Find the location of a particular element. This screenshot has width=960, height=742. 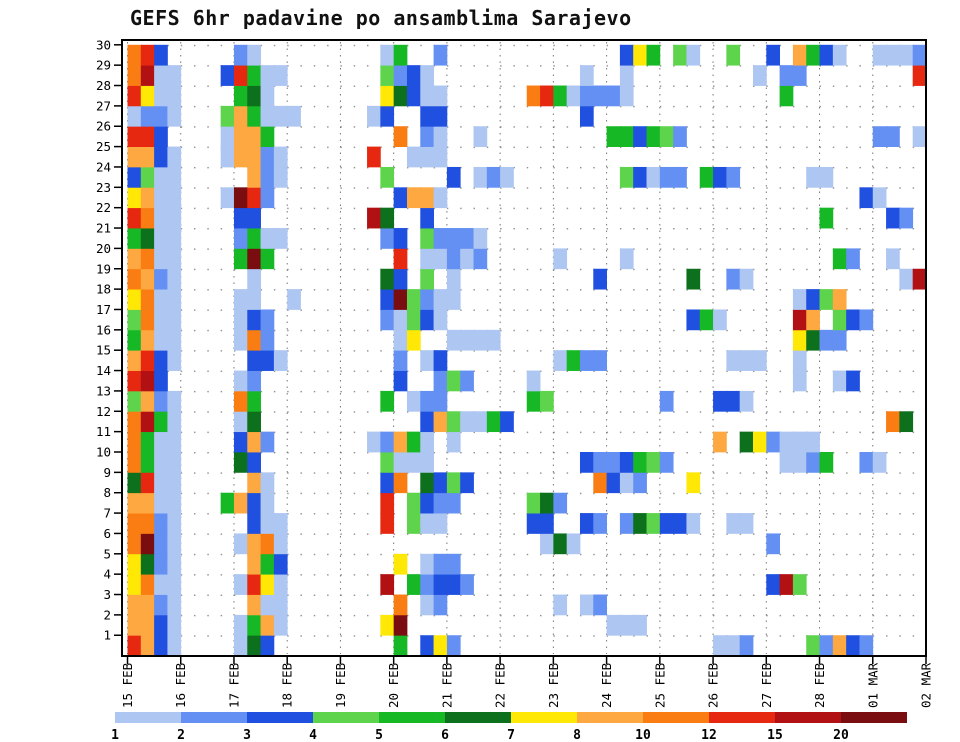

y-tick-label: 27 is located at coordinates (103, 105).